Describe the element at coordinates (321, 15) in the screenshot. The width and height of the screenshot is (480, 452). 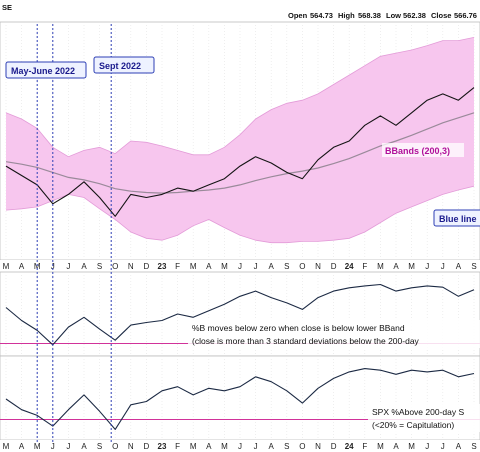
I see `header-open-value: 564.73` at that location.